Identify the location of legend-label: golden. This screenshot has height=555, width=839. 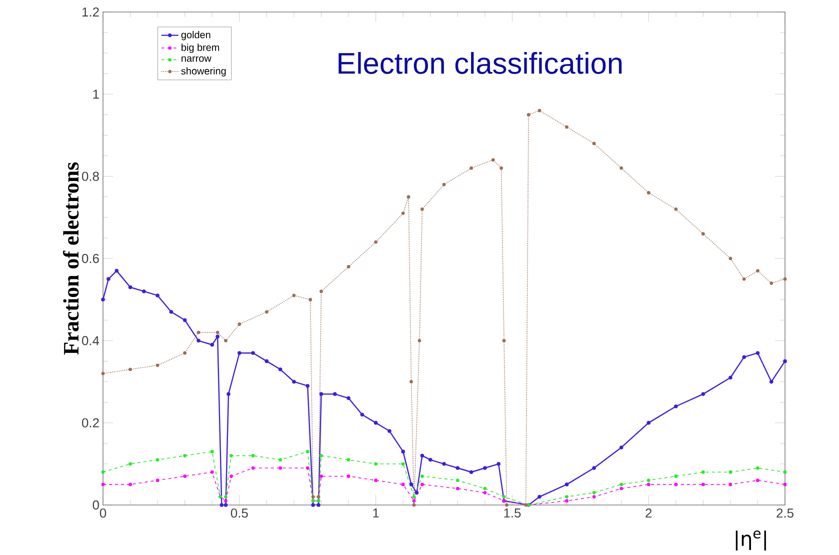
(195, 35).